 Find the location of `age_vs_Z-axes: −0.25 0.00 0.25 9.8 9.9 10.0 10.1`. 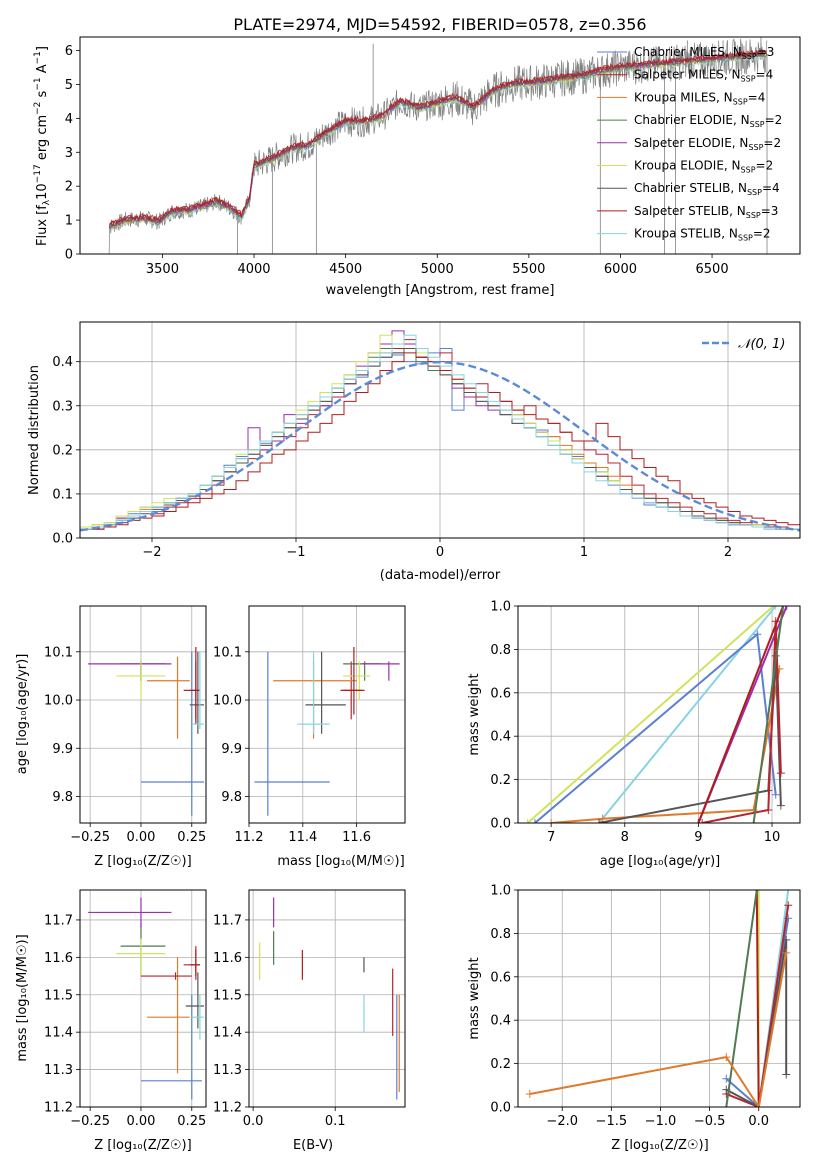

age_vs_Z-axes: −0.25 0.00 0.25 9.8 9.9 10.0 10.1 is located at coordinates (125, 725).